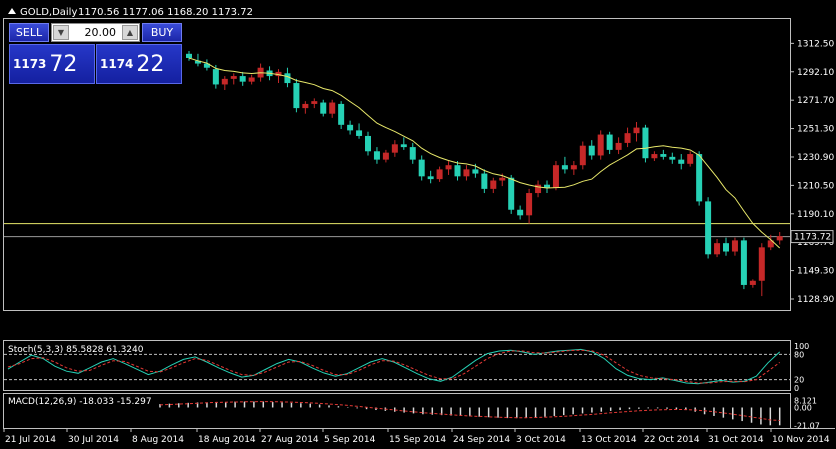  What do you see at coordinates (815, 186) in the screenshot?
I see `price-tick-label: 1210.50` at bounding box center [815, 186].